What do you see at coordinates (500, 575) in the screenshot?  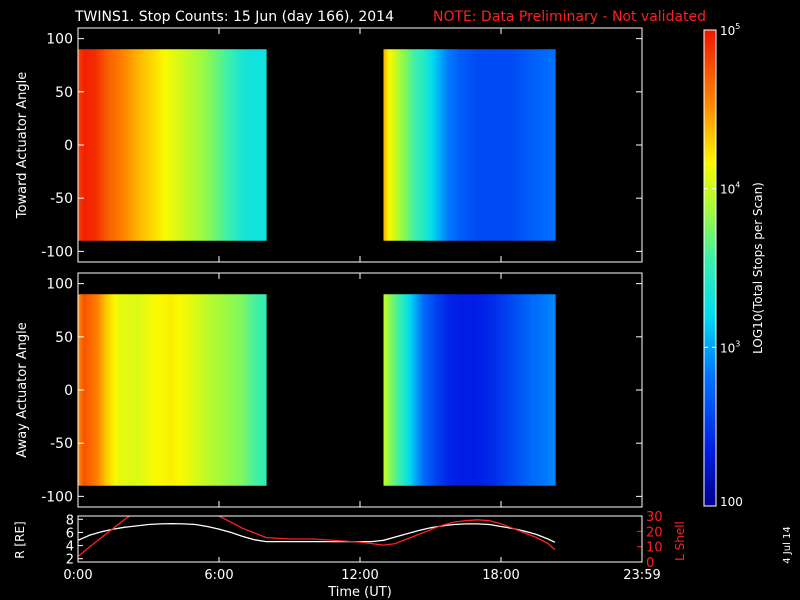 I see `time-x-tick-label: 18:00` at bounding box center [500, 575].